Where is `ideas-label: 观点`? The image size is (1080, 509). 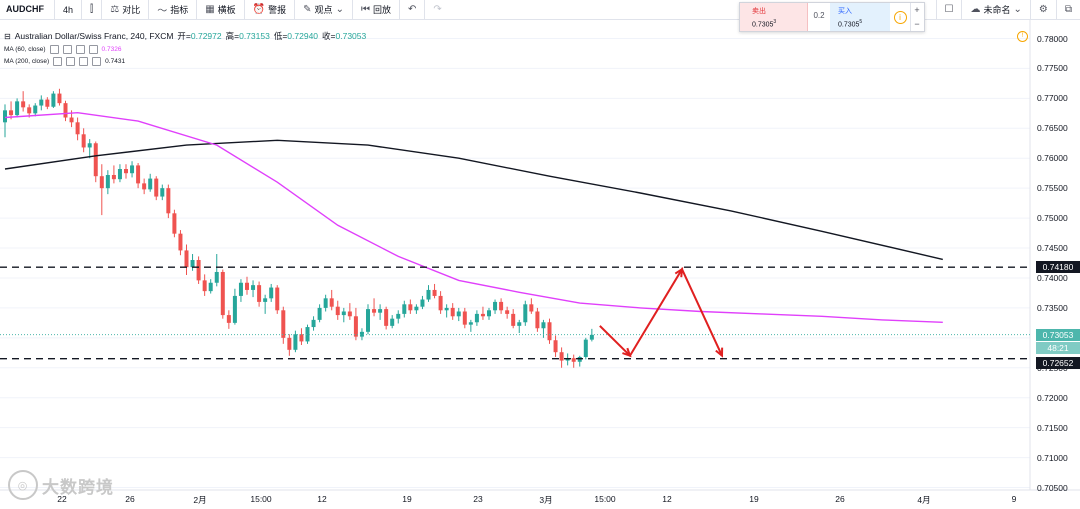
ideas-label: 观点 is located at coordinates (323, 10).